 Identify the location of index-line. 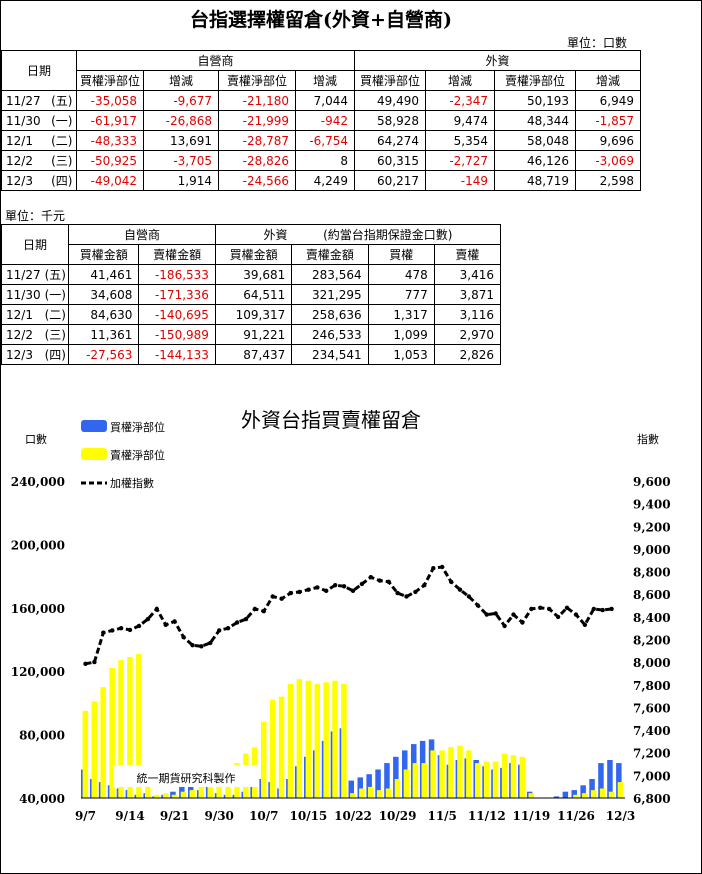
(348, 615).